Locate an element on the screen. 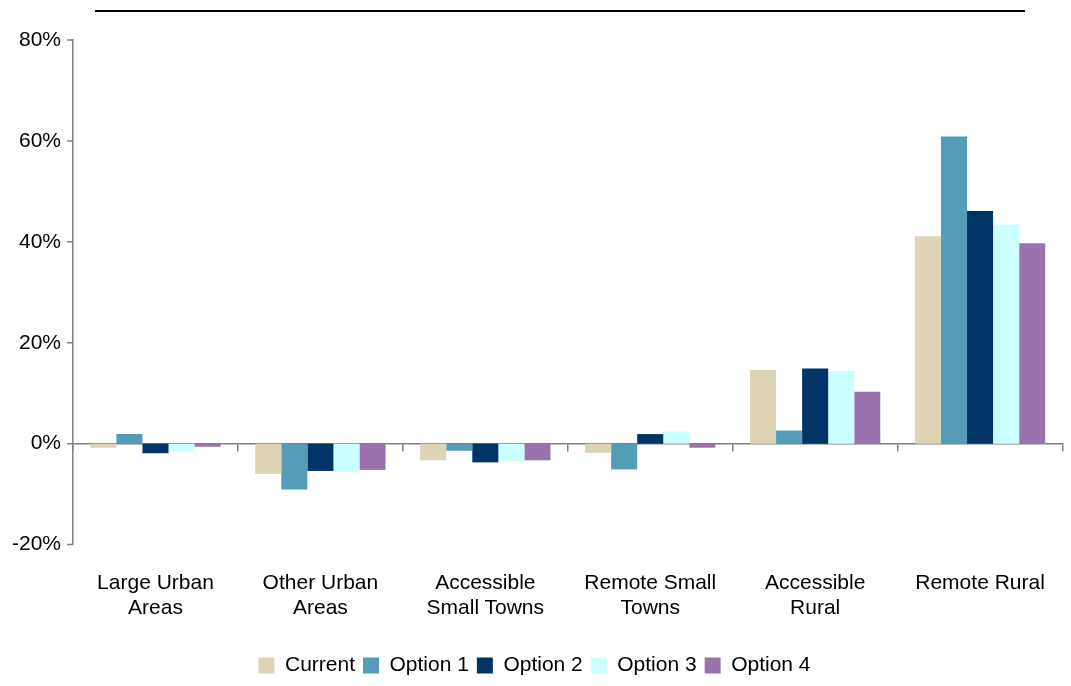  x-tick-label: Accessible Small Towns is located at coordinates (485, 594).